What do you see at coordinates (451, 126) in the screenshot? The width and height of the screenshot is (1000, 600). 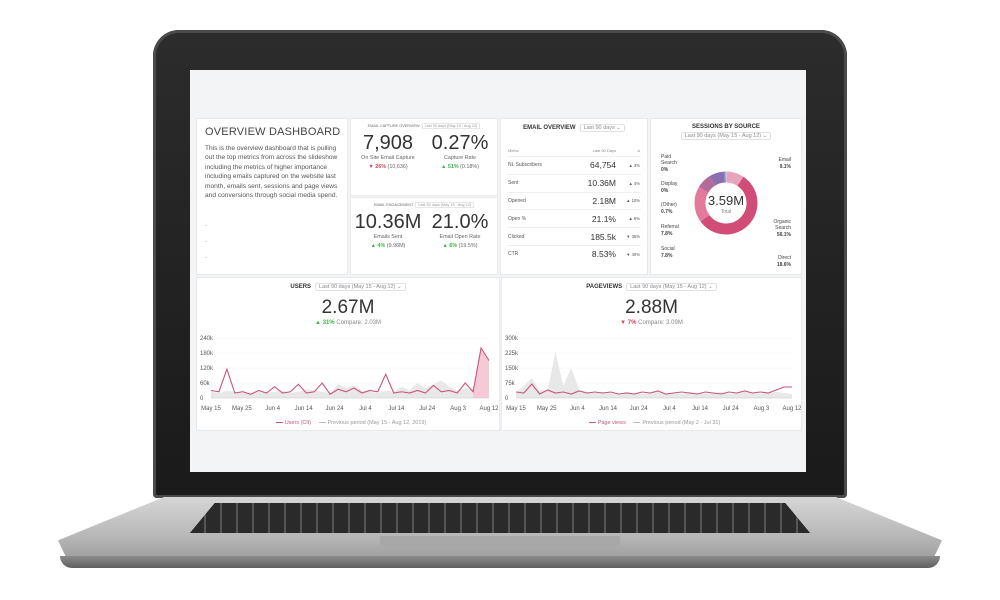 I see `email-capture-range: Last 90 days (May 15 - Aug 12)` at bounding box center [451, 126].